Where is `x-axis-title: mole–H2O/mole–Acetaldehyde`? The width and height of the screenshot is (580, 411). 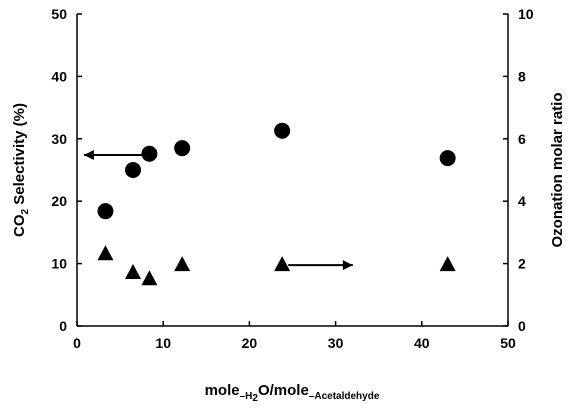
x-axis-title: mole–H2O/mole–Acetaldehyde is located at coordinates (292, 393).